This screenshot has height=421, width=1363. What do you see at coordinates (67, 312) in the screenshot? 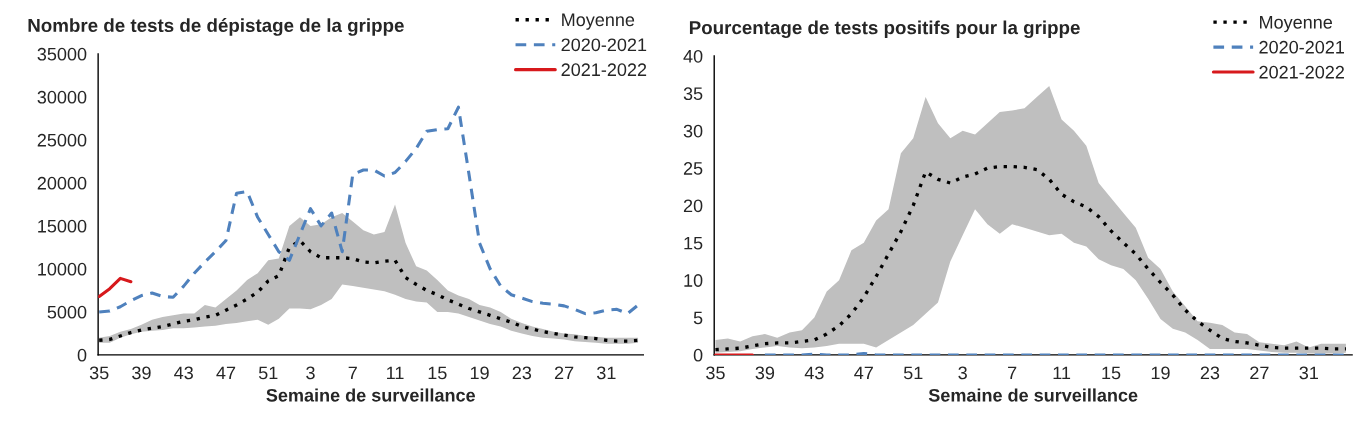
I see `y-tick-label: 5000` at bounding box center [67, 312].